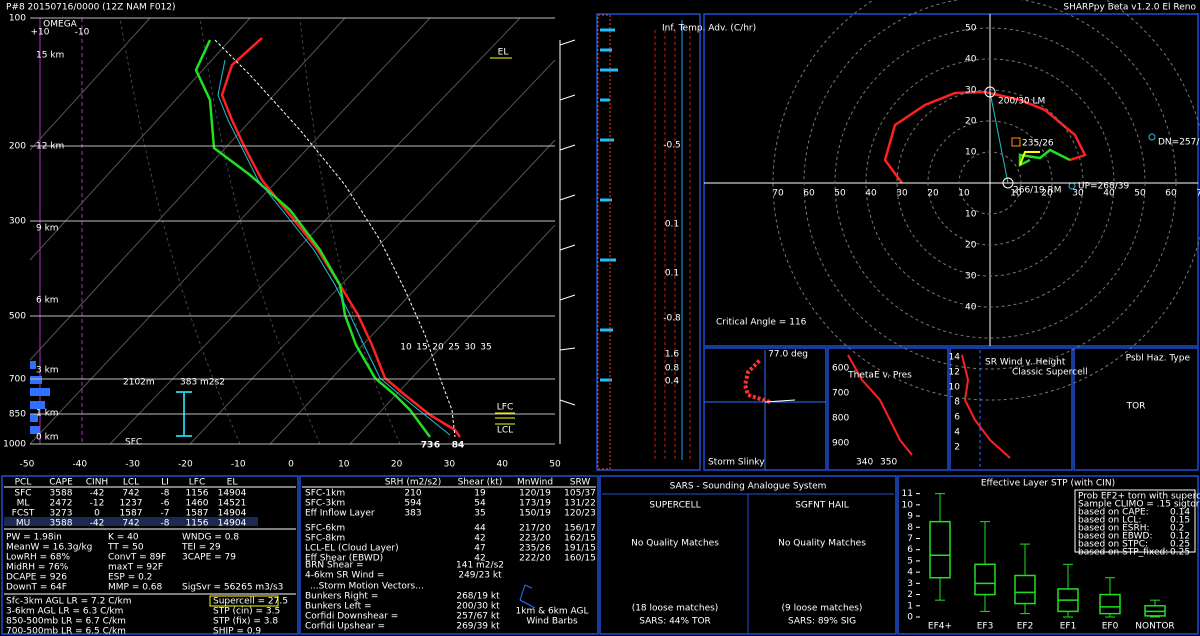  Describe the element at coordinates (325, 539) in the screenshot. I see `kin-label: SFC-8km` at that location.